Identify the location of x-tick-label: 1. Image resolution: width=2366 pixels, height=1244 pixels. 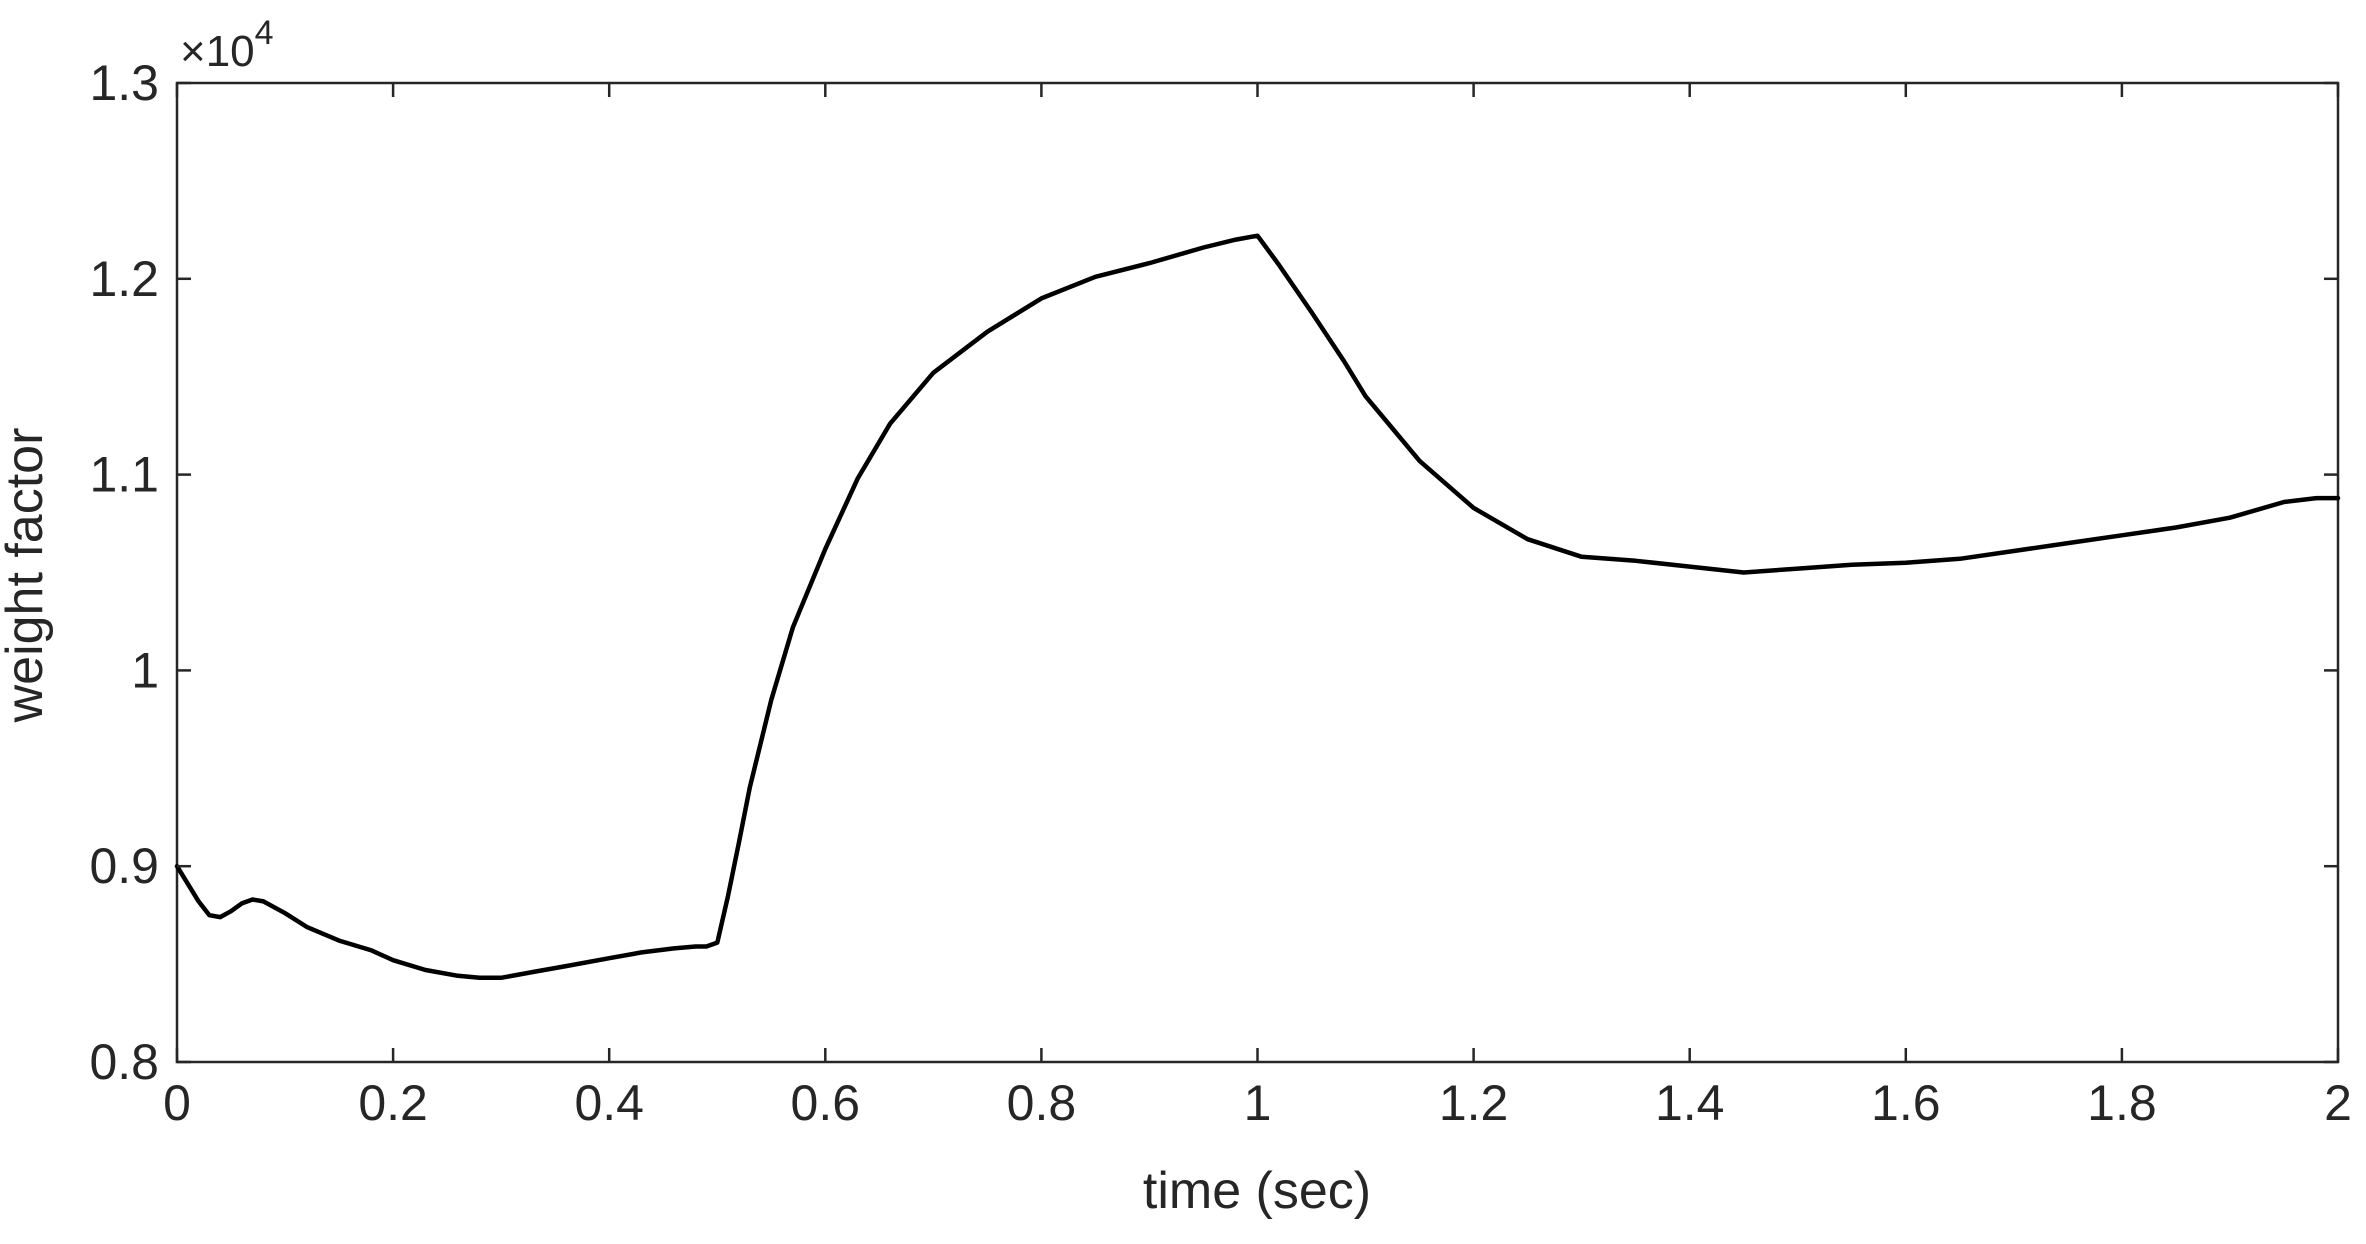
(1258, 1103).